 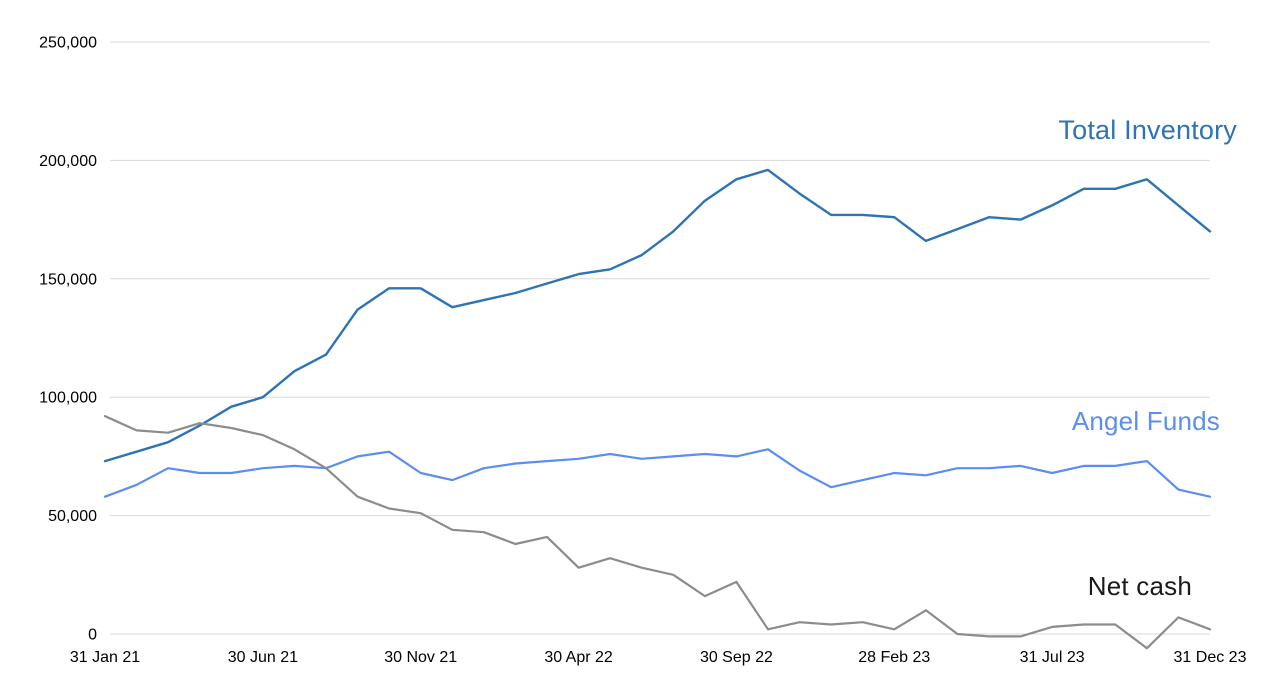 I want to click on x-tick-label: 30 Apr 22, so click(x=578, y=657).